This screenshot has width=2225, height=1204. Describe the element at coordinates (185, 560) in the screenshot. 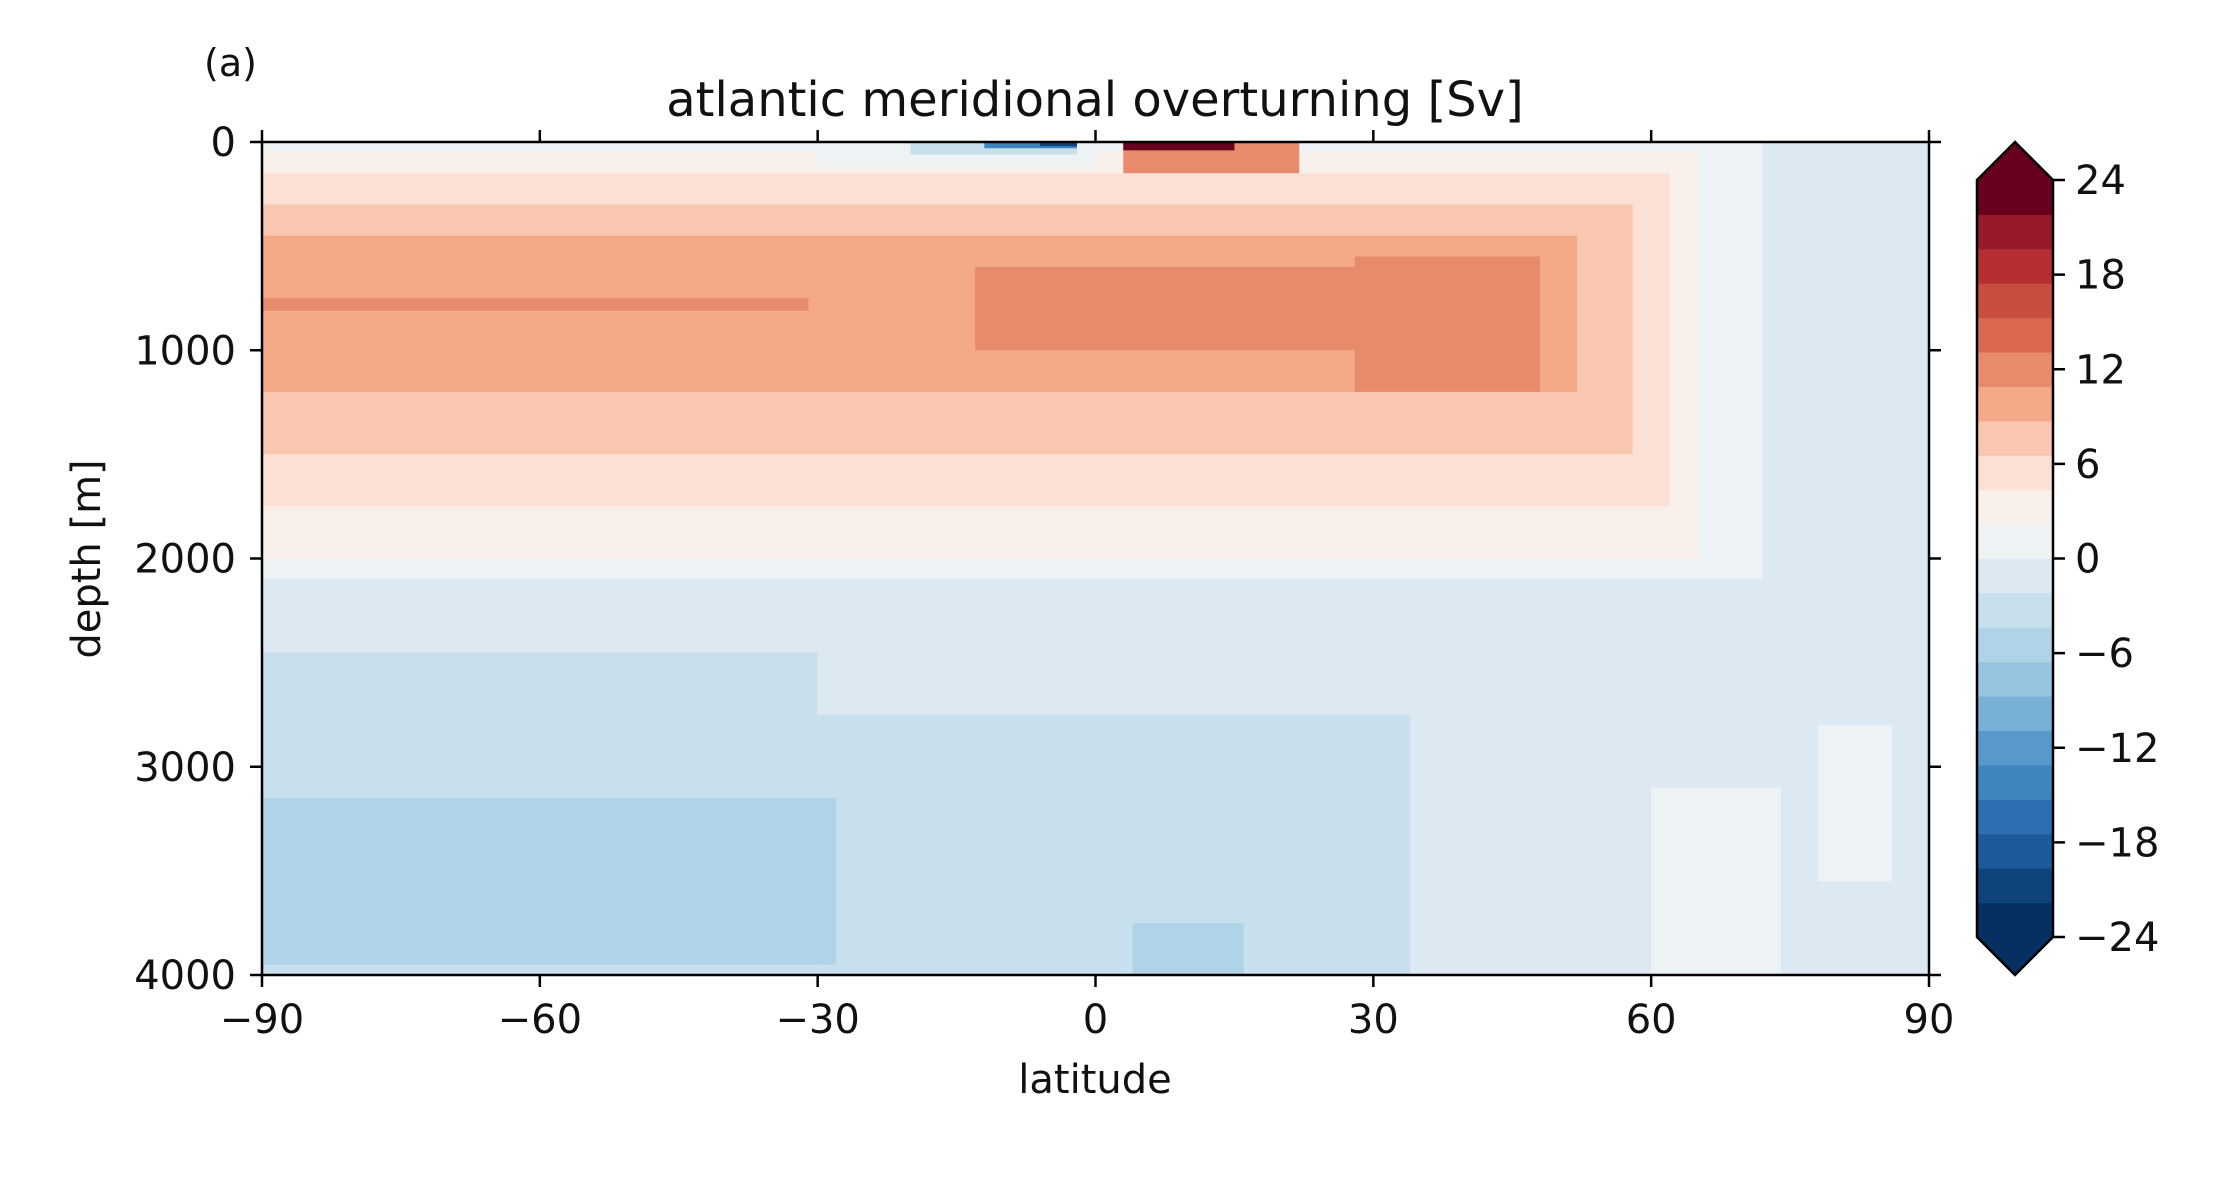

I see `y-tick-label: 2000` at that location.